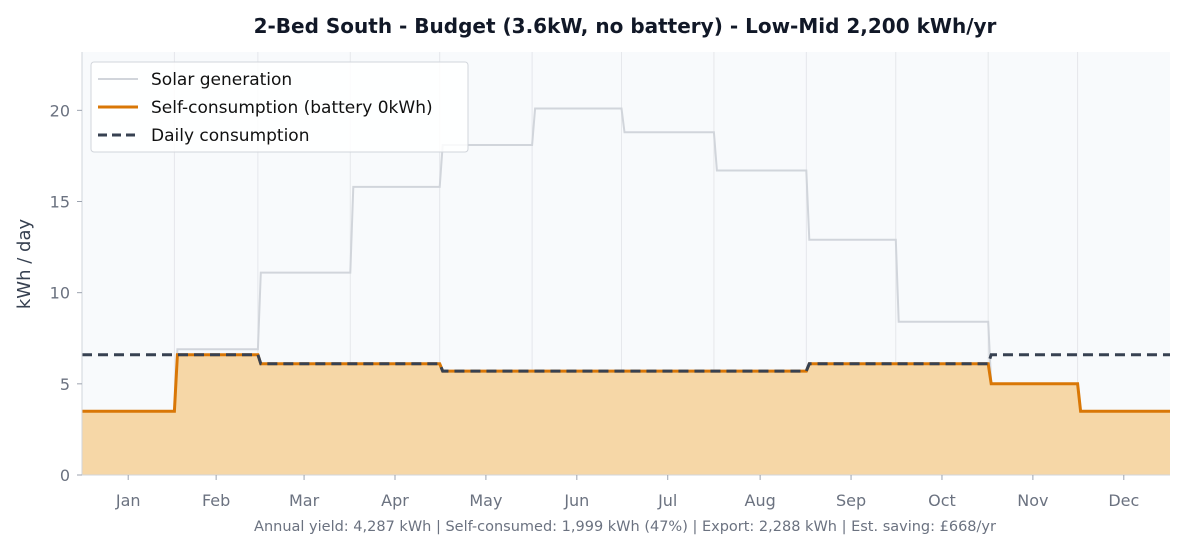 This screenshot has height=549, width=1185. Describe the element at coordinates (1123, 500) in the screenshot. I see `x-tick-label: Dec` at that location.